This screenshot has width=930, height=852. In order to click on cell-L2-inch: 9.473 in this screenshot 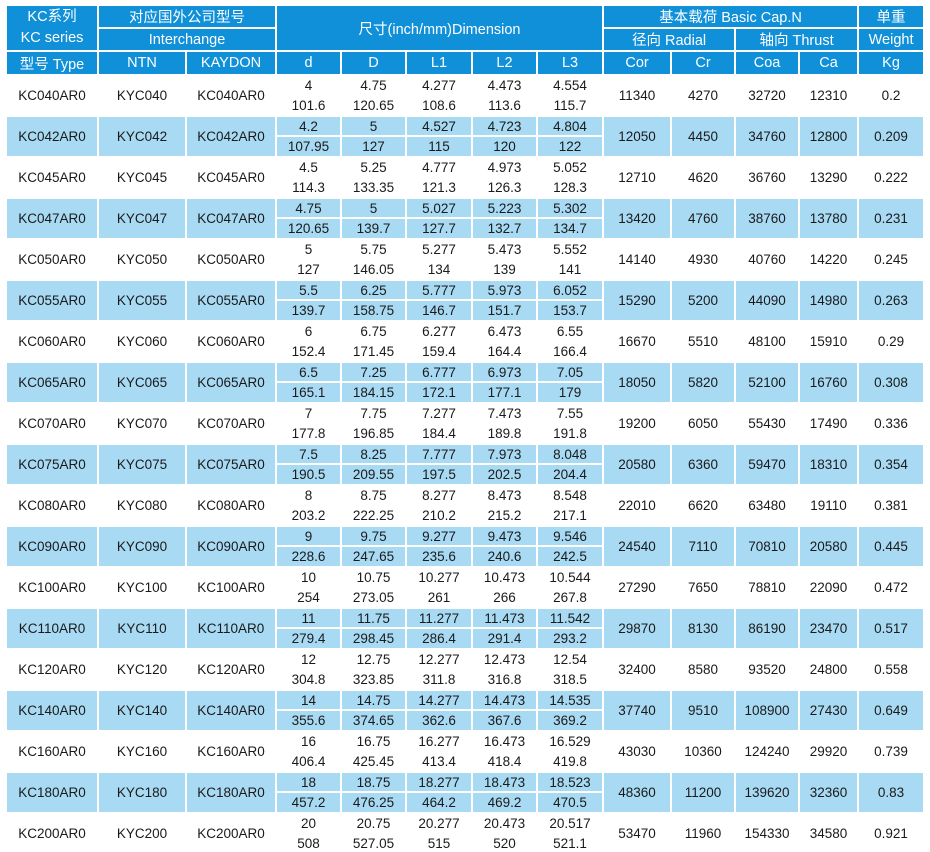, I will do `click(504, 537)`.